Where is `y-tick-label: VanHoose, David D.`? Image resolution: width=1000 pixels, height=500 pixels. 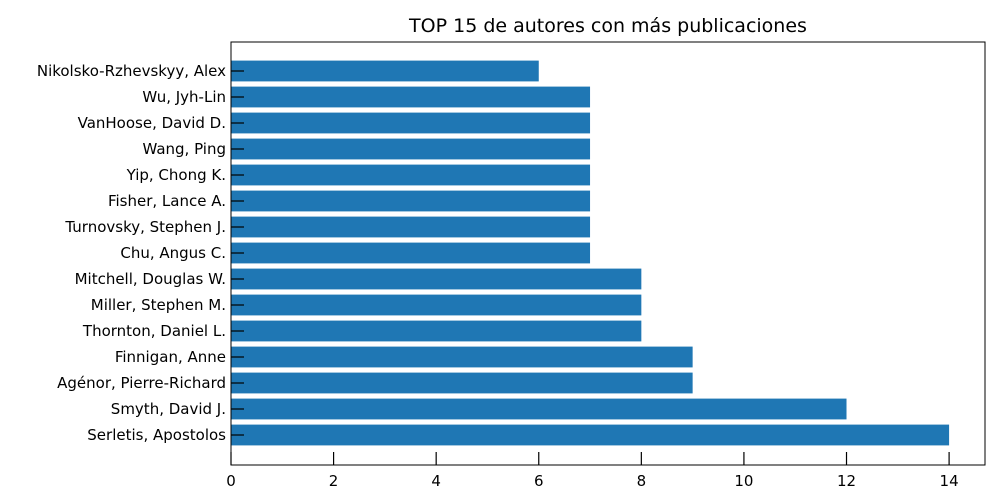 y-tick-label: VanHoose, David D. is located at coordinates (152, 123).